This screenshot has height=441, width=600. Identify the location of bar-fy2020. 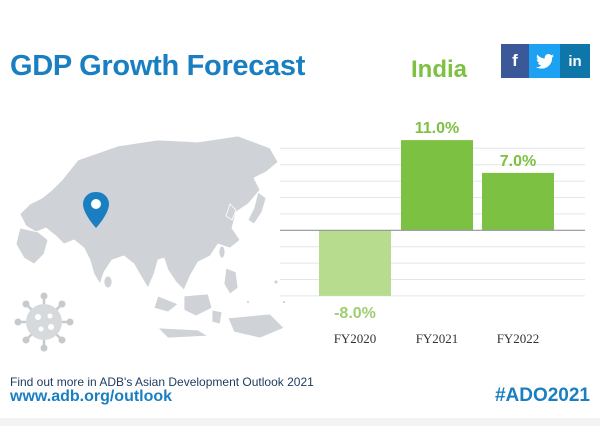
(355, 263).